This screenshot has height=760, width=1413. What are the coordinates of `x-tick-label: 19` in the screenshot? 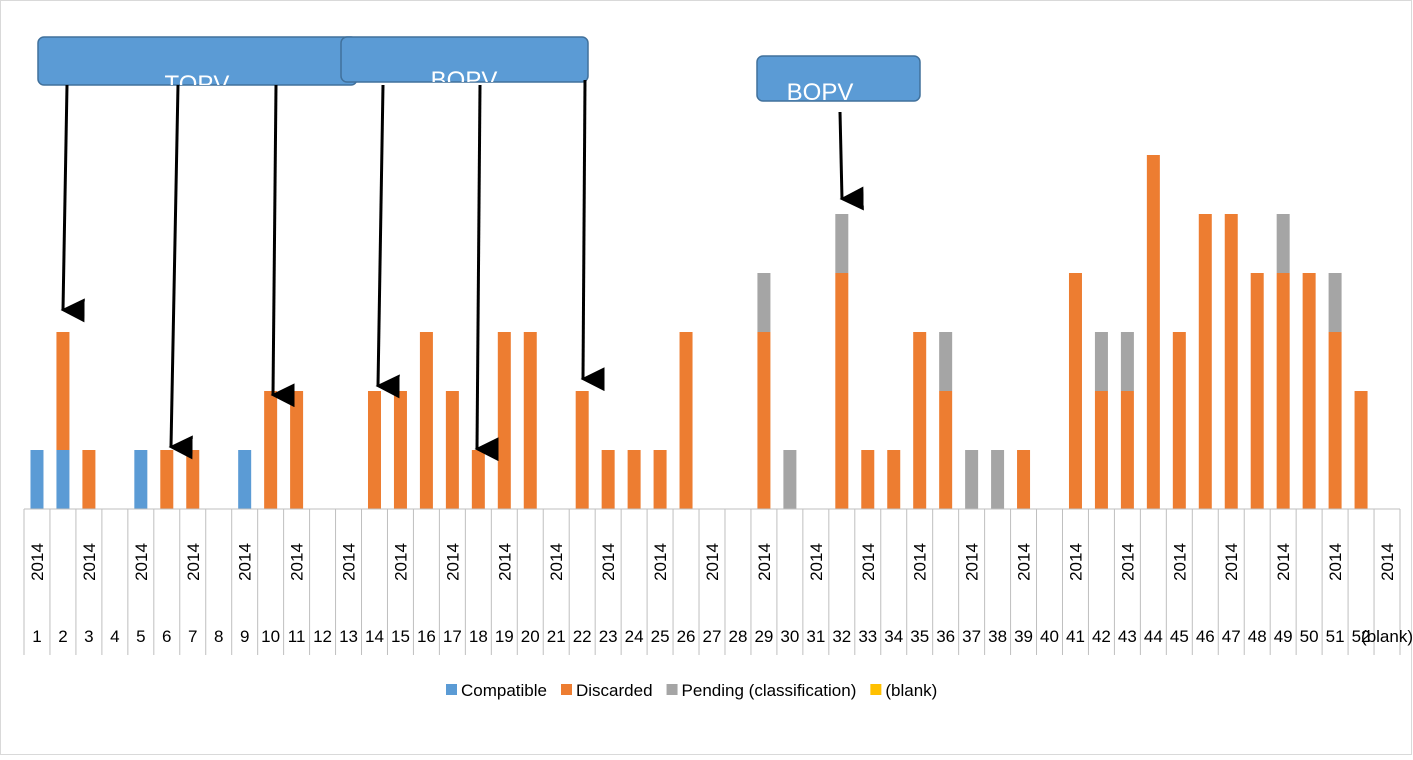 It's located at (504, 636).